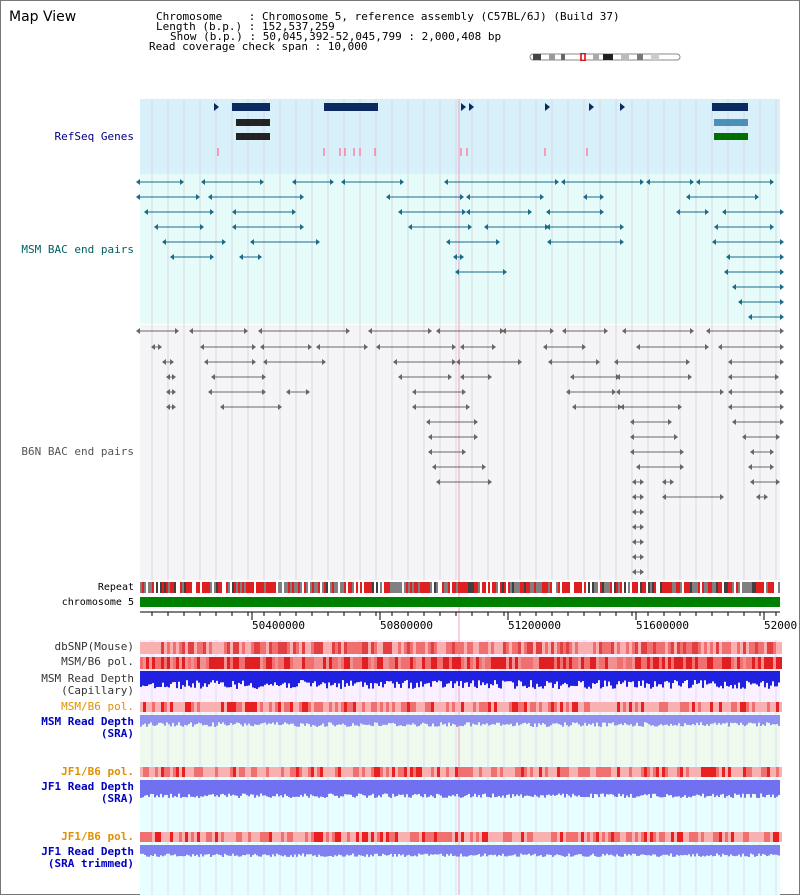 The height and width of the screenshot is (895, 800). I want to click on track-label-refseq: RefSeq Genes, so click(94, 136).